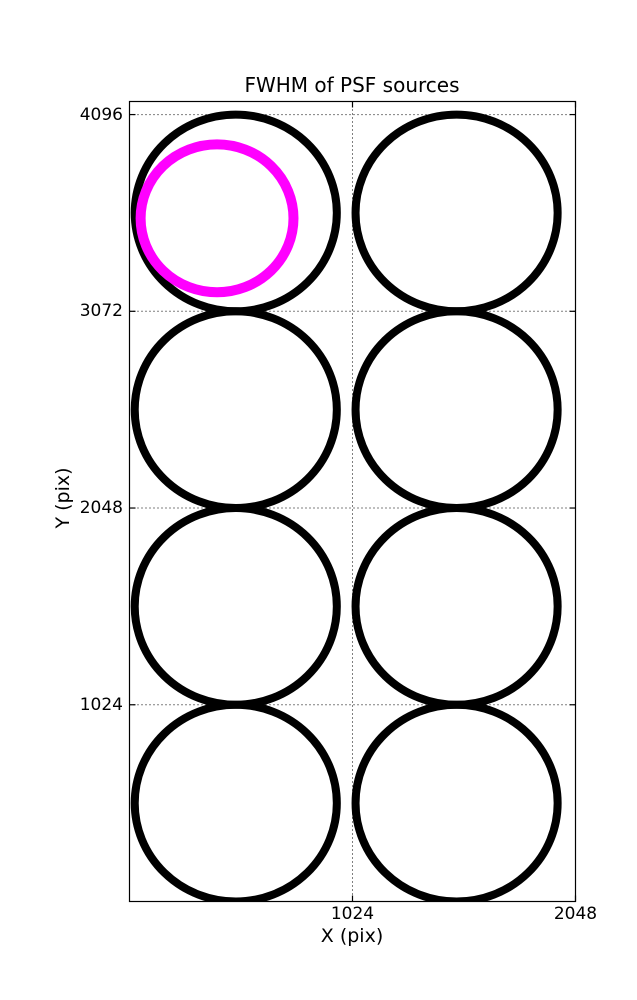 This screenshot has width=637, height=1000. What do you see at coordinates (352, 936) in the screenshot?
I see `x-axis-label: X (pix)` at bounding box center [352, 936].